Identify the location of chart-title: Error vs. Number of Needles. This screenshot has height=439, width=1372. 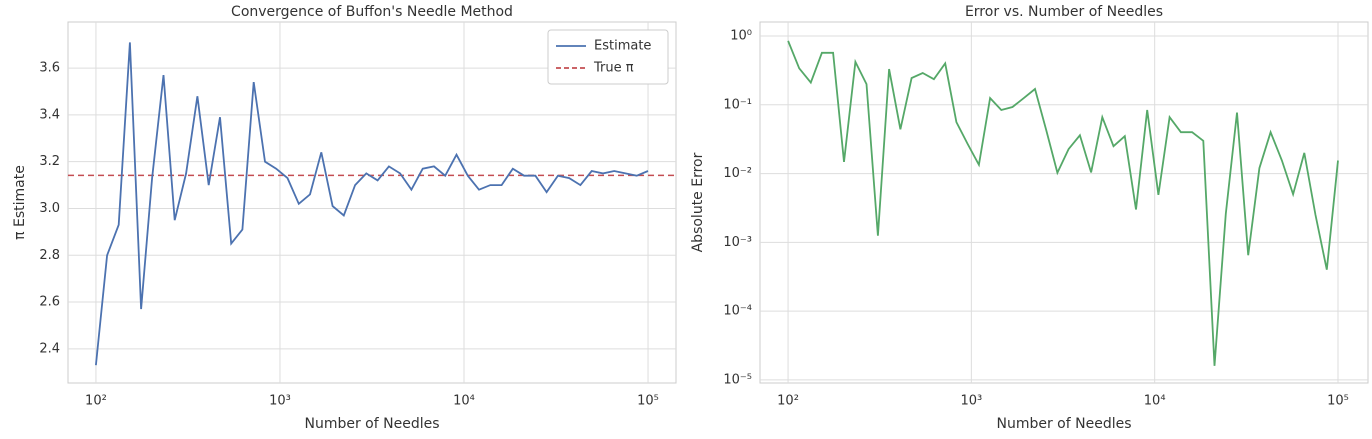
(1064, 12).